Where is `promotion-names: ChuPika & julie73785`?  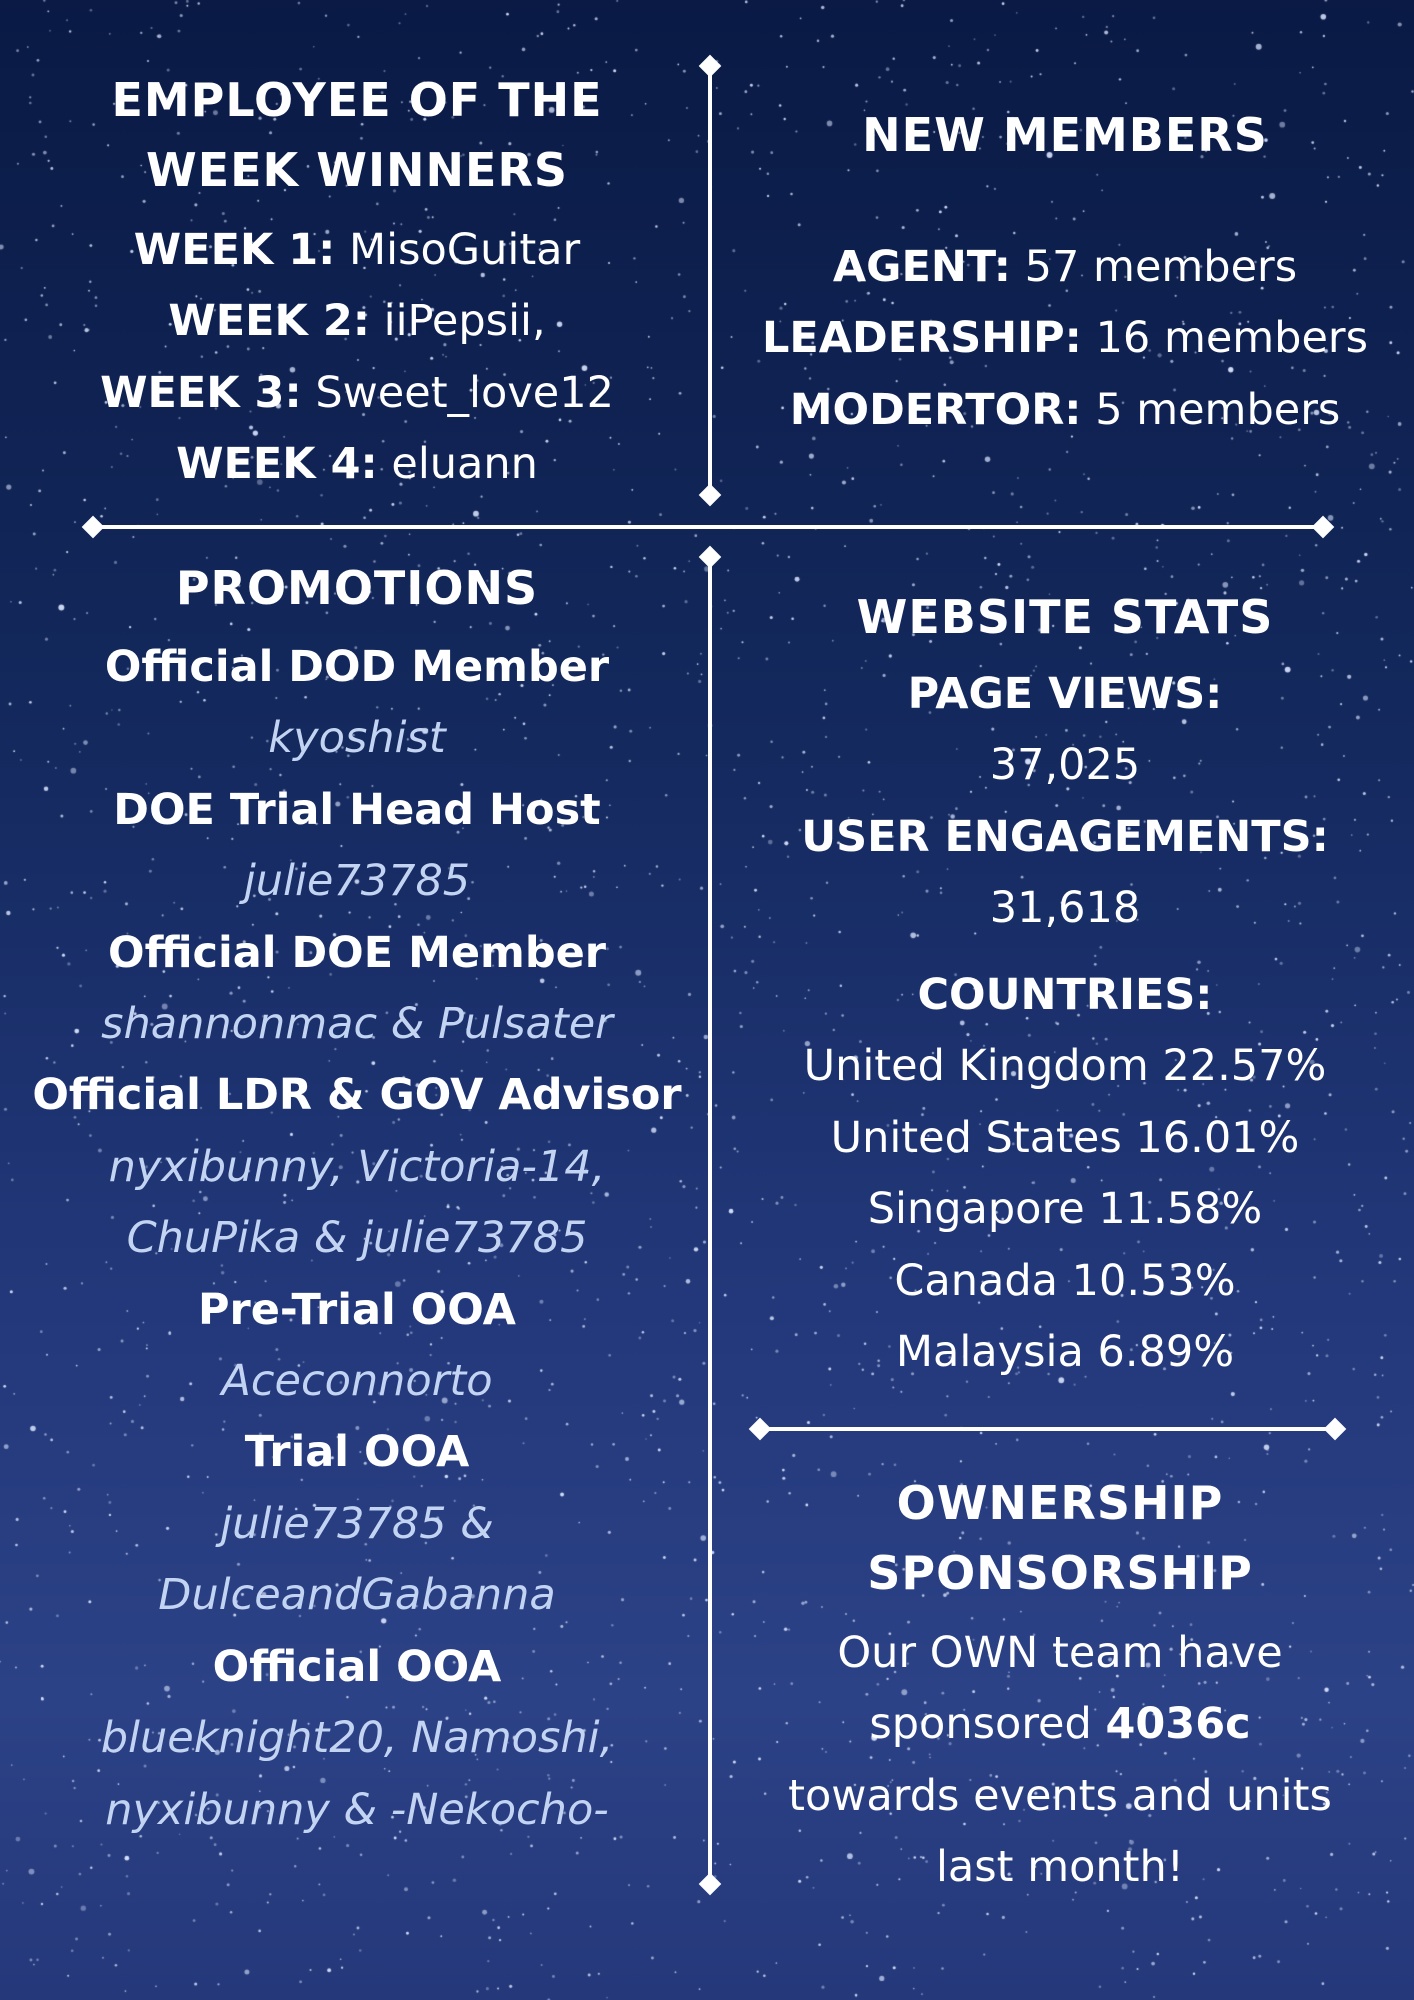 promotion-names: ChuPika & julie73785 is located at coordinates (357, 1238).